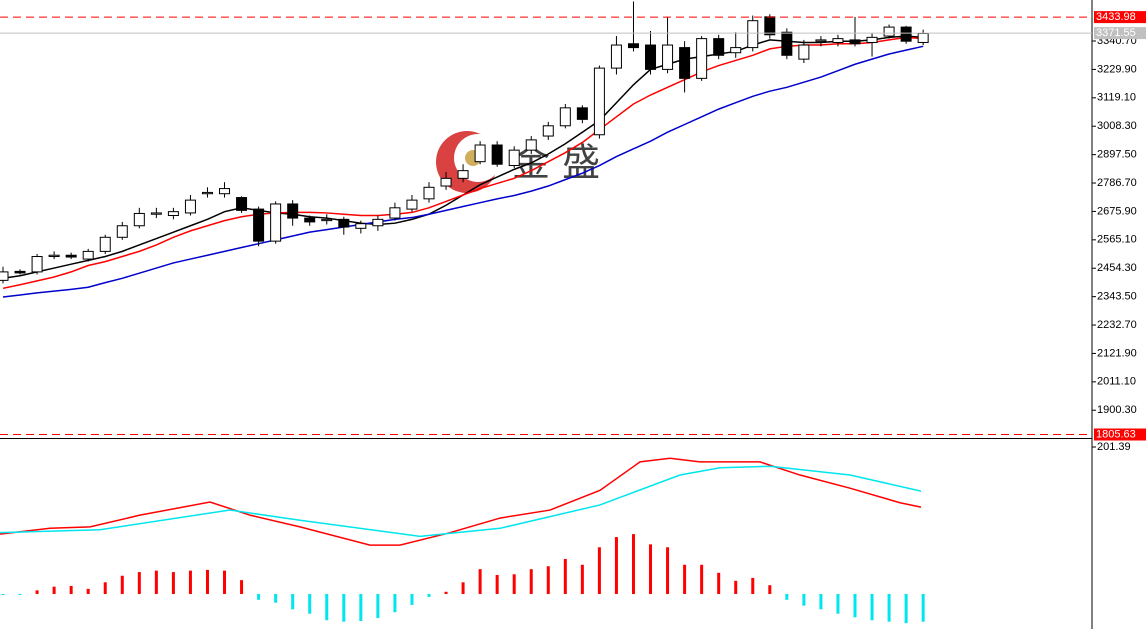 Image resolution: width=1146 pixels, height=629 pixels. I want to click on level-label: 1805.63, so click(1116, 434).